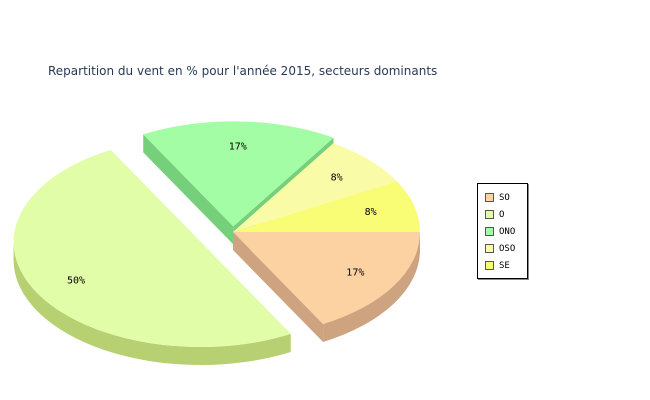 The image size is (650, 400). I want to click on chart-legend: SO O ONO OSO SE, so click(502, 231).